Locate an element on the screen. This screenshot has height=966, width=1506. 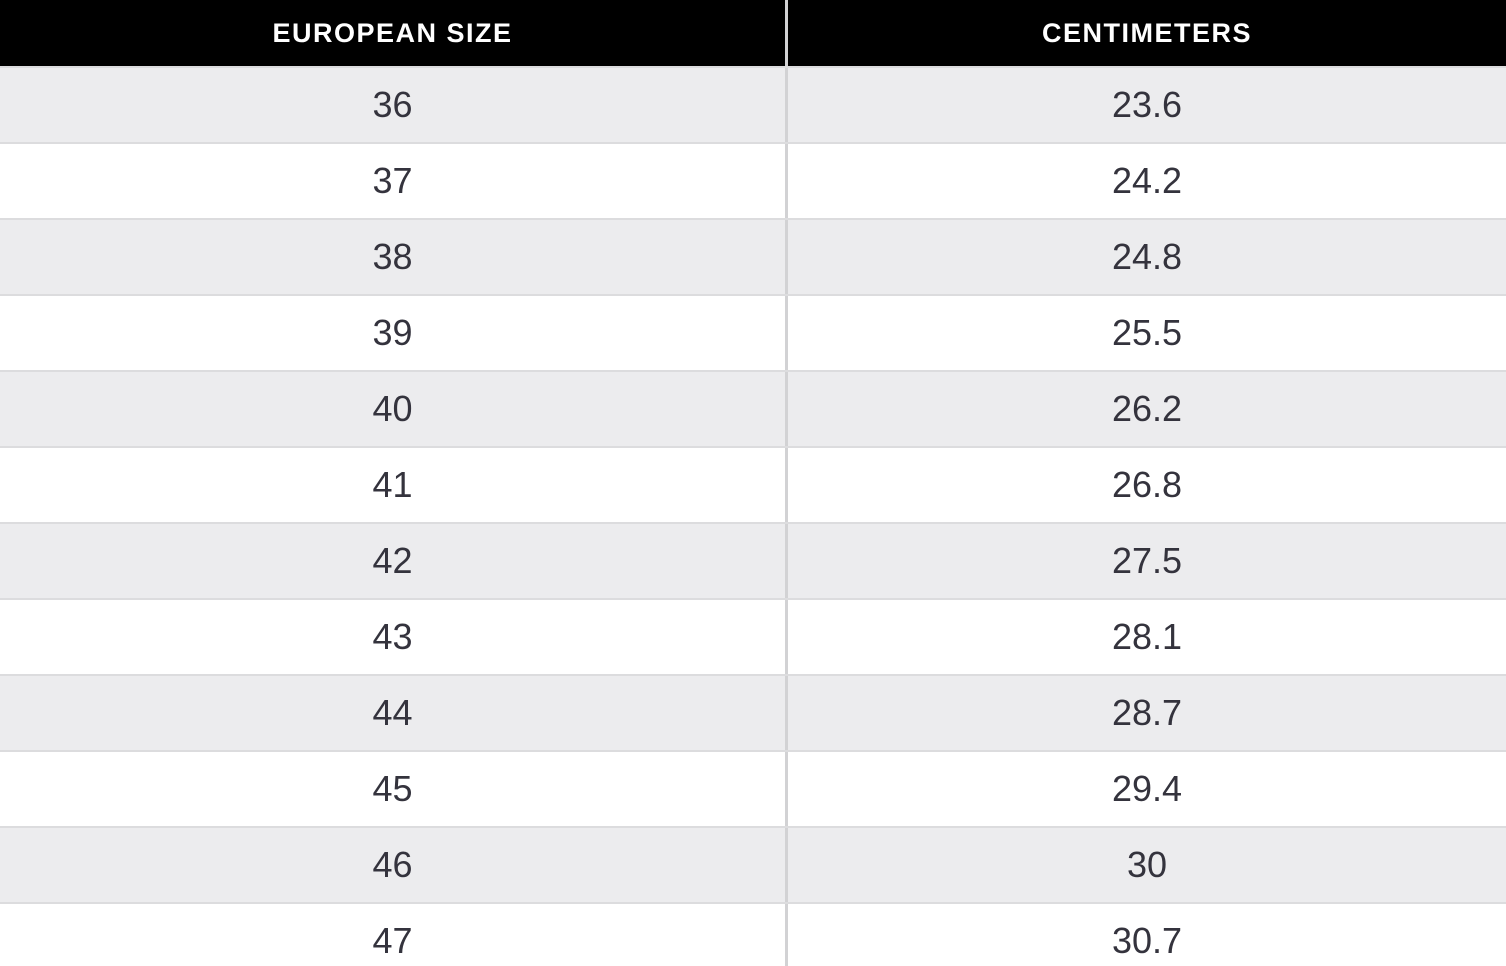
table-row: 45 29.4 is located at coordinates (753, 788).